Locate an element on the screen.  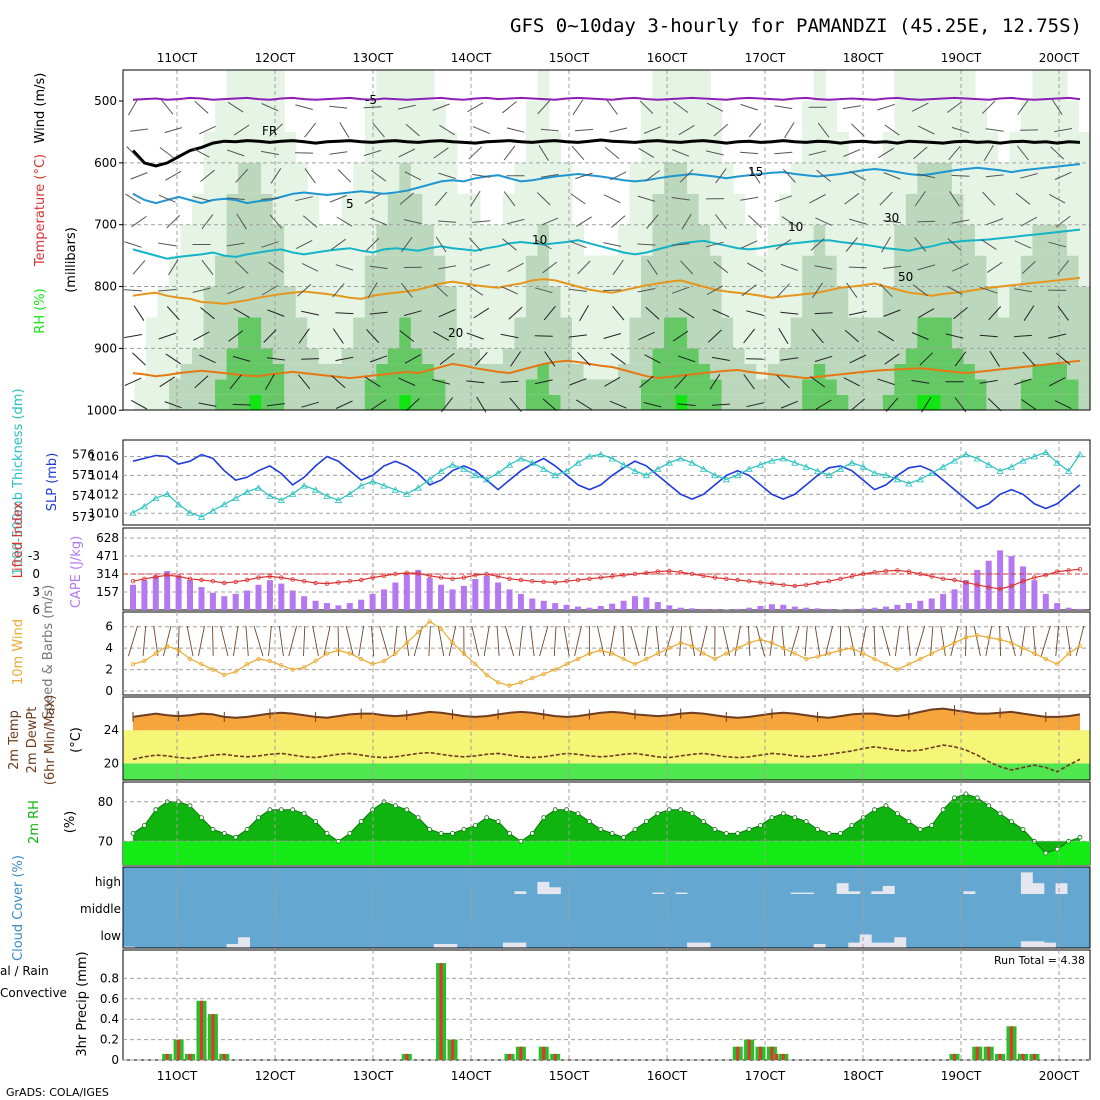
precip-y-tick: 0.4 is located at coordinates (109, 1019).